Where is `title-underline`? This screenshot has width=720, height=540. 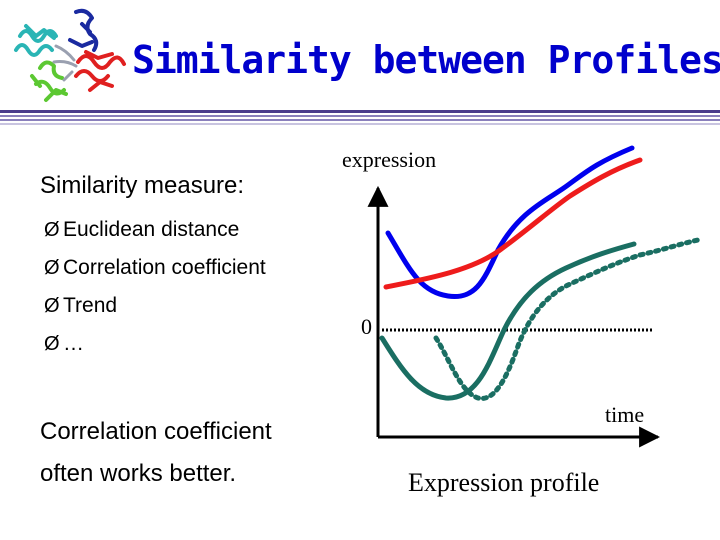
title-underline is located at coordinates (360, 120).